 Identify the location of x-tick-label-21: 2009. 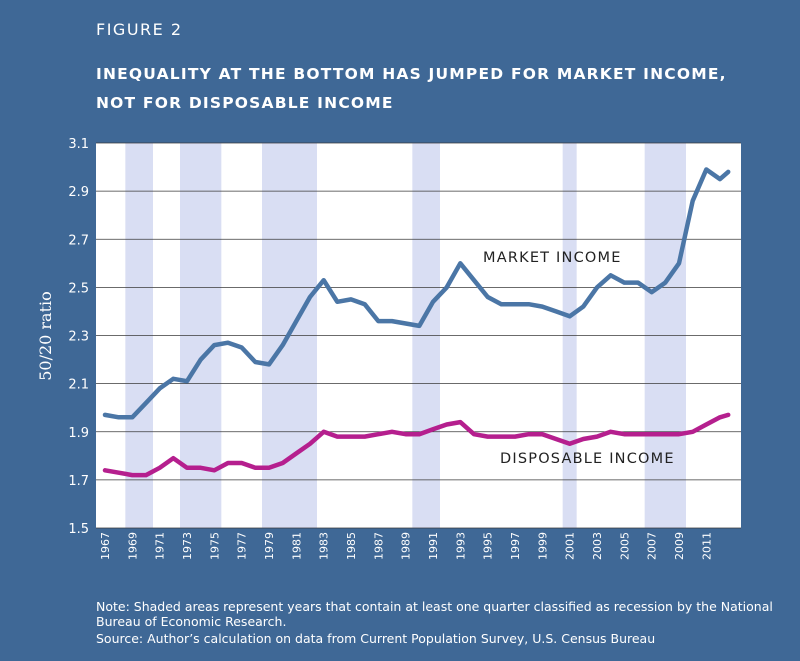
(679, 546).